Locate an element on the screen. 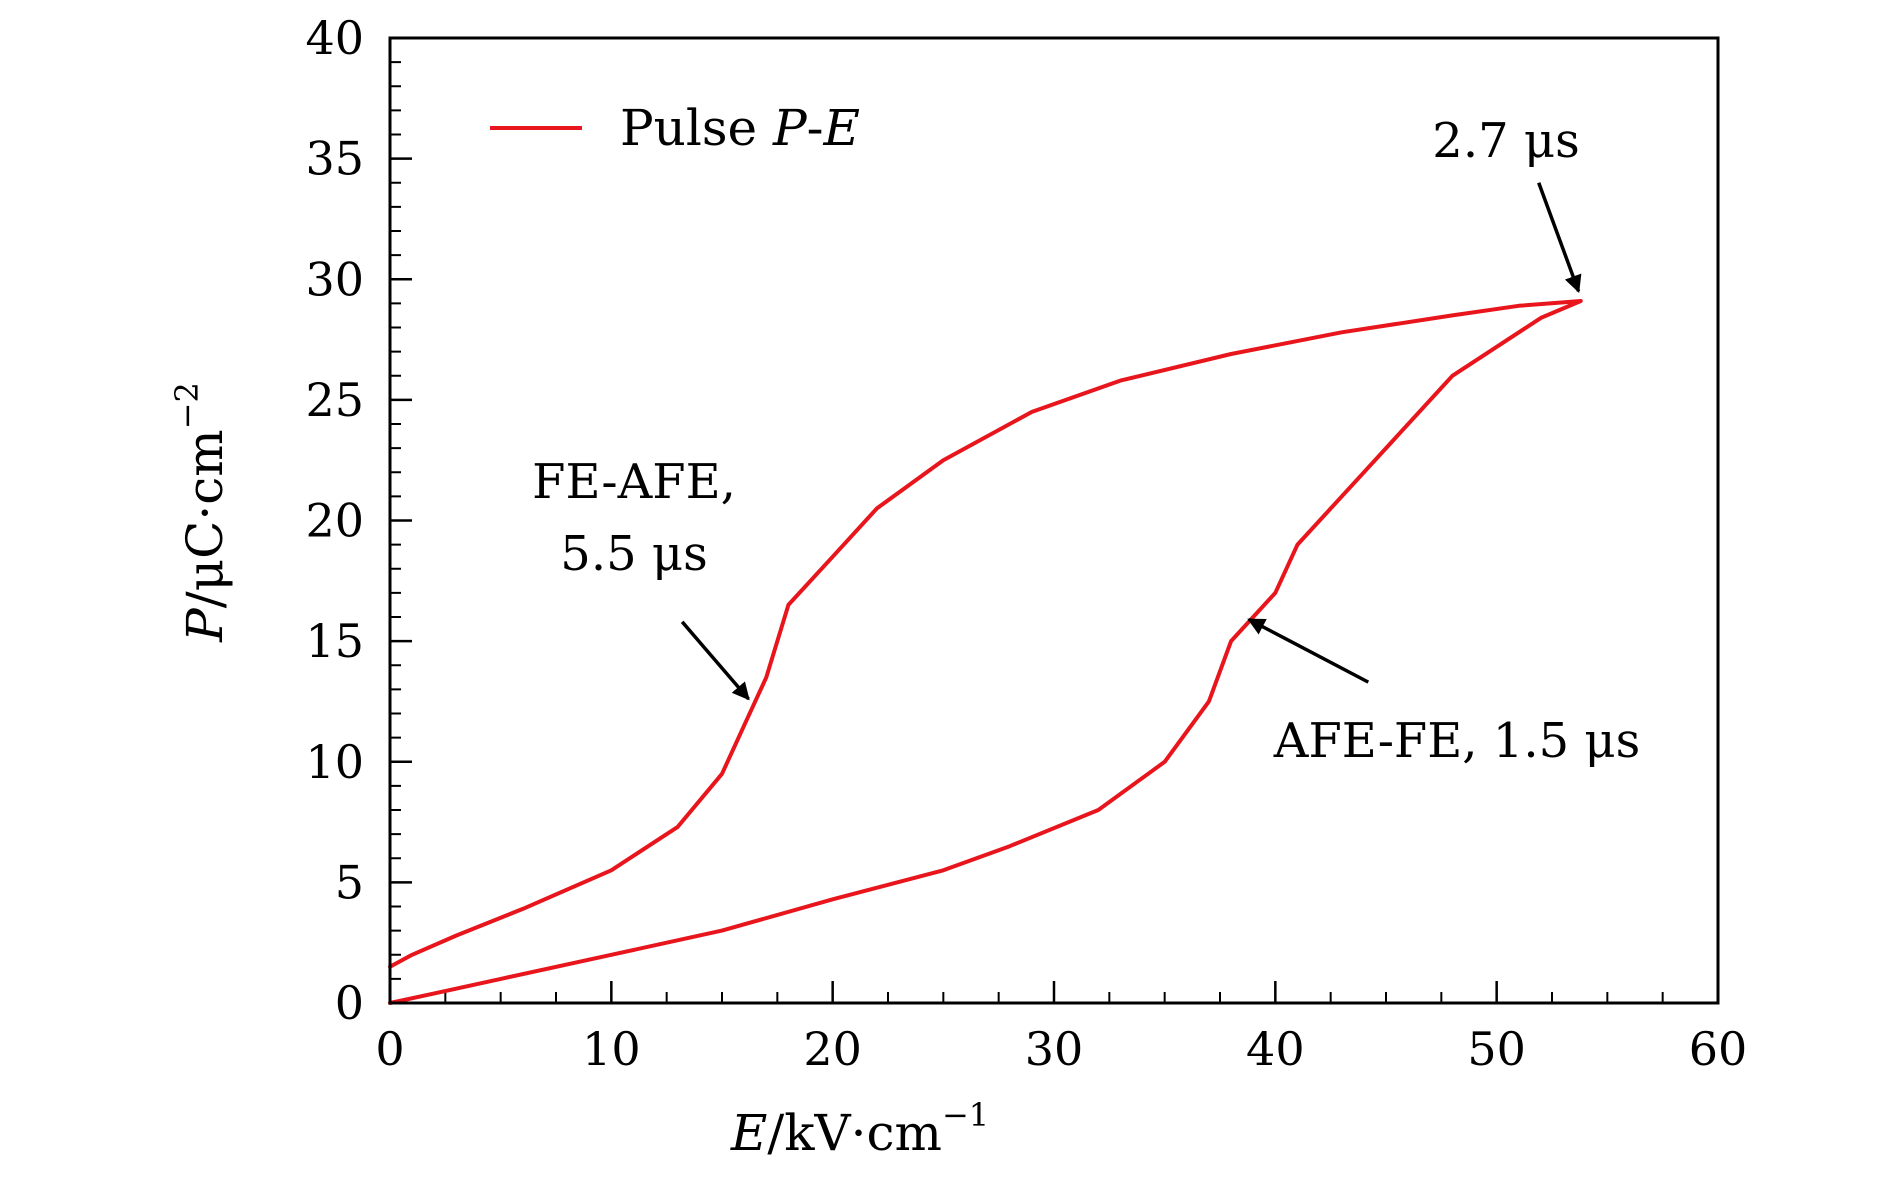 The image size is (1890, 1181). annotation-fe-afe-arrow is located at coordinates (715, 660).